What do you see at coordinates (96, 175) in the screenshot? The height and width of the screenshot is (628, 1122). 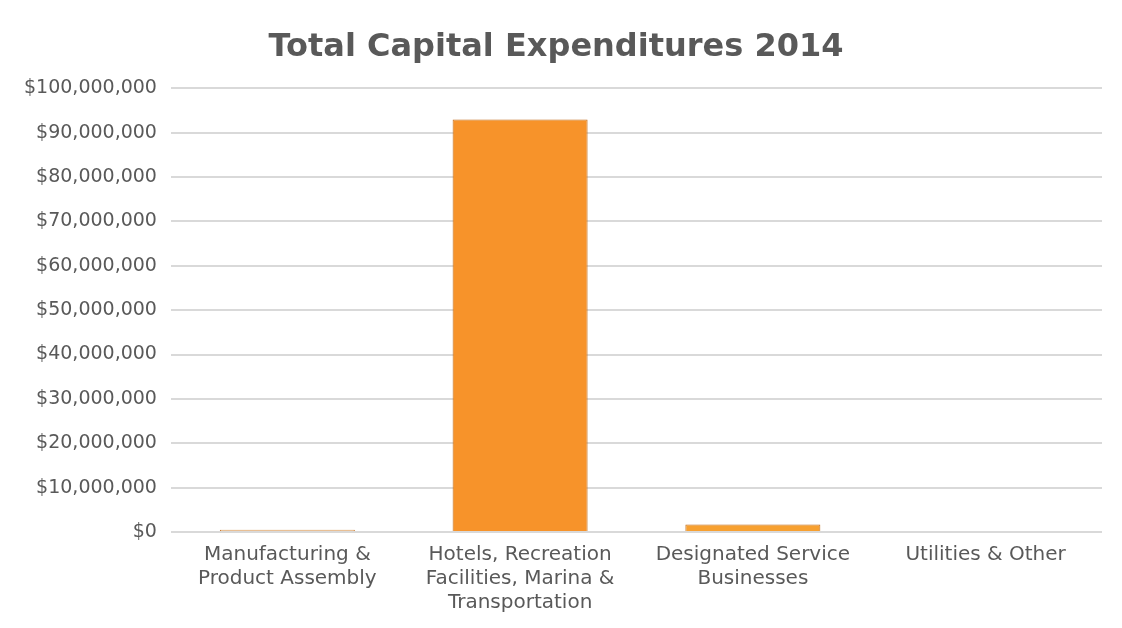 I see `y-tick-label: $80,000,000` at bounding box center [96, 175].